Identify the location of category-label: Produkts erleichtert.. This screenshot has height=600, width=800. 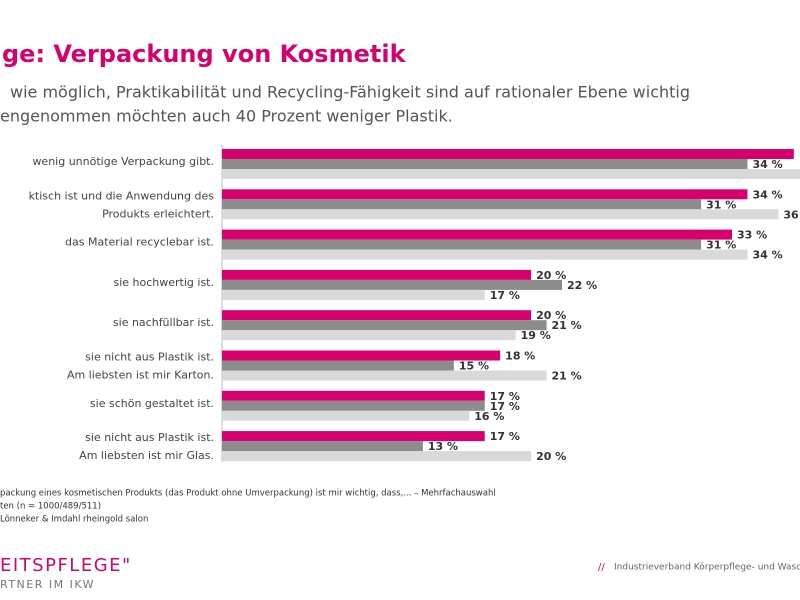
(158, 213).